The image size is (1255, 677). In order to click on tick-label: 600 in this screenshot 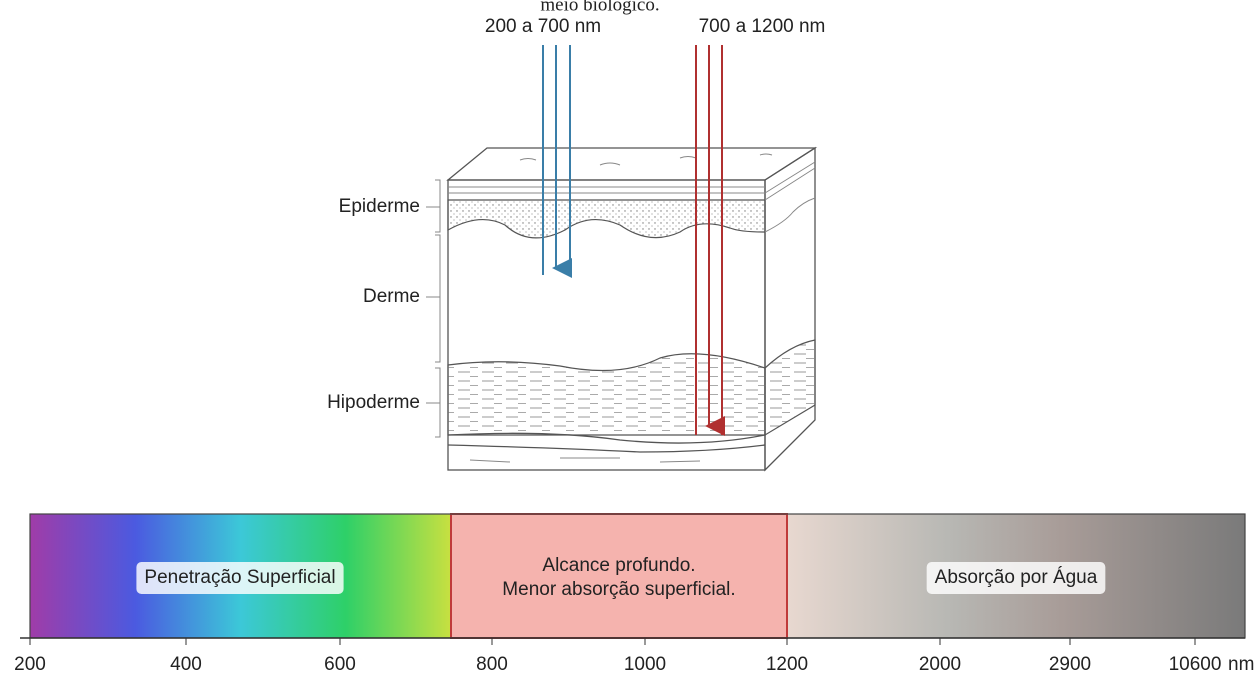, I will do `click(340, 664)`.